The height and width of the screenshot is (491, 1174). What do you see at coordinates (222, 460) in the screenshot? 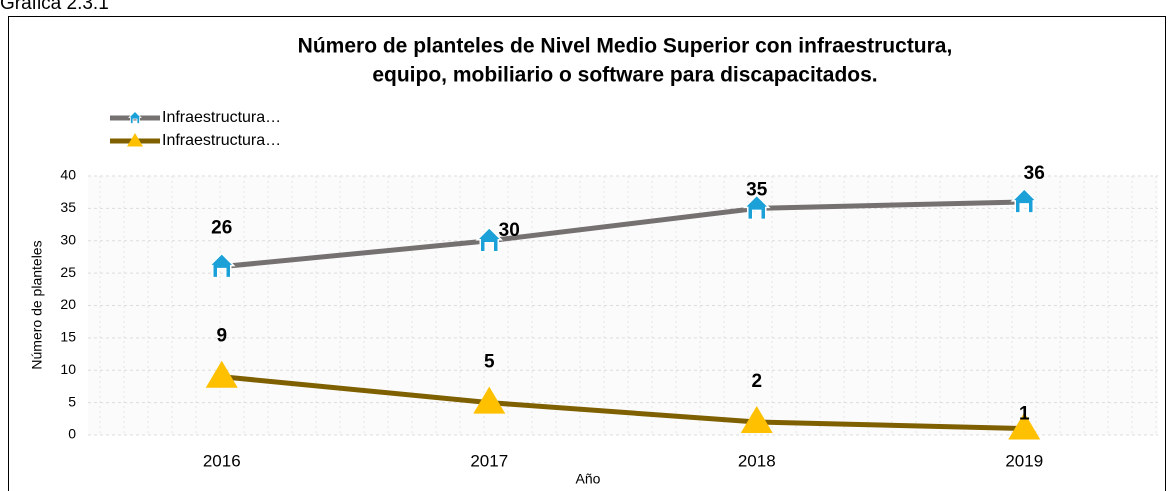
I see `x-tick-label: 2016` at bounding box center [222, 460].